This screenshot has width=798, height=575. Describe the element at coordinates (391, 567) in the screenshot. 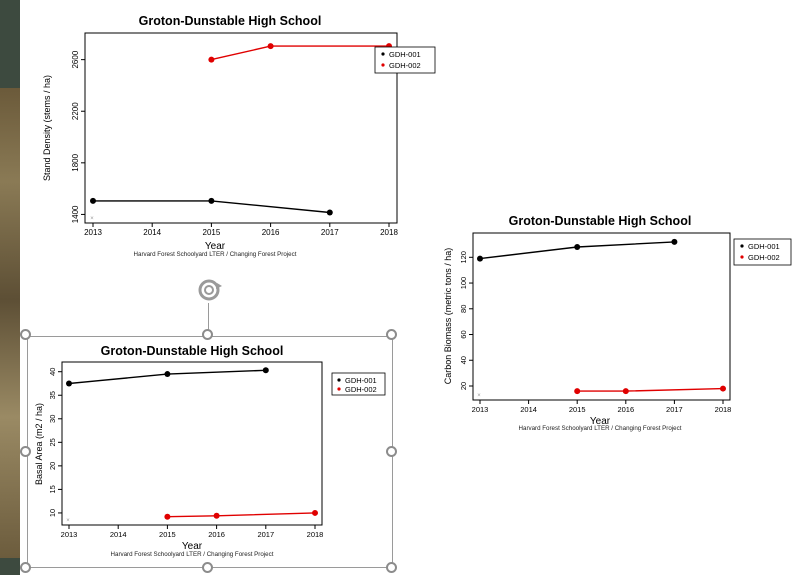

I see `resize-handle-bottom-right` at that location.